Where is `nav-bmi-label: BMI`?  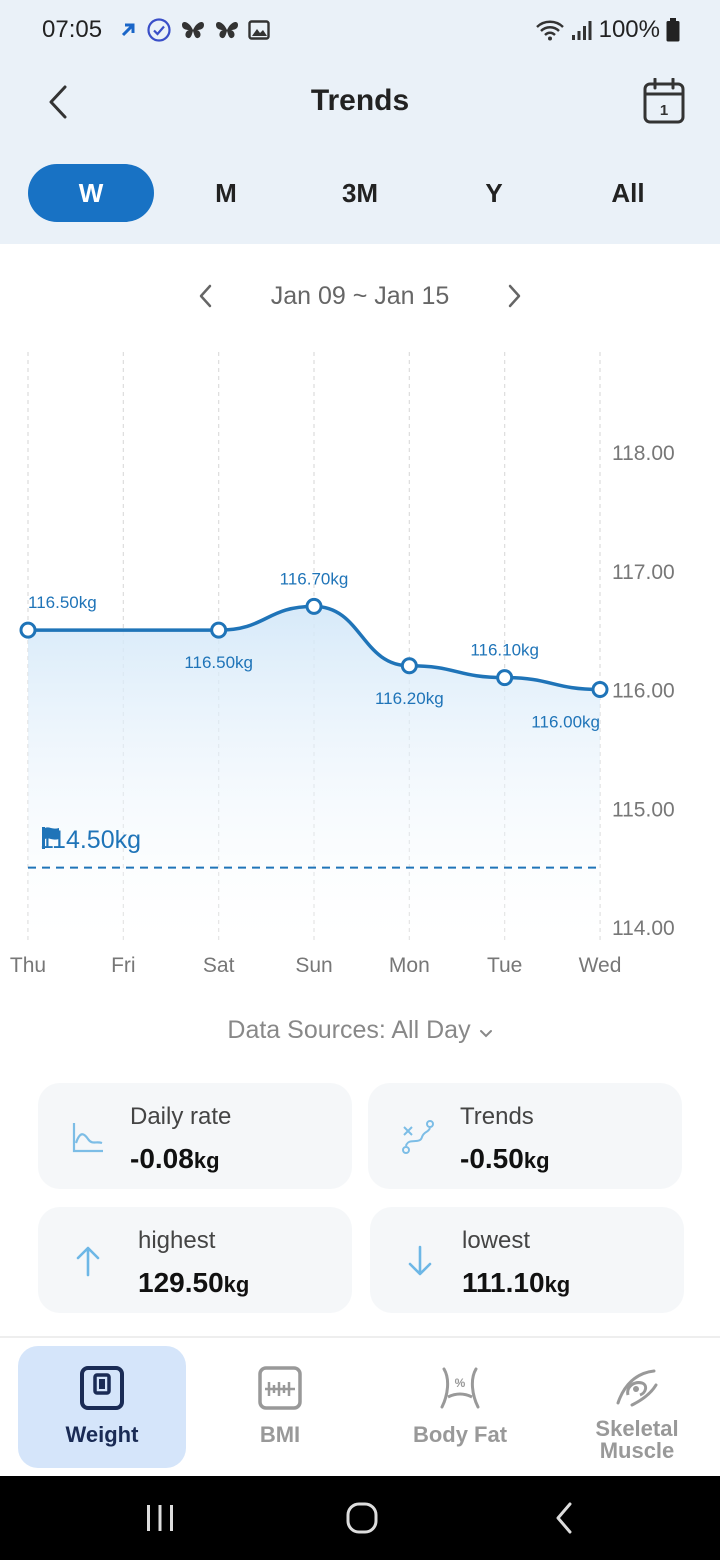
nav-bmi-label: BMI is located at coordinates (280, 1434).